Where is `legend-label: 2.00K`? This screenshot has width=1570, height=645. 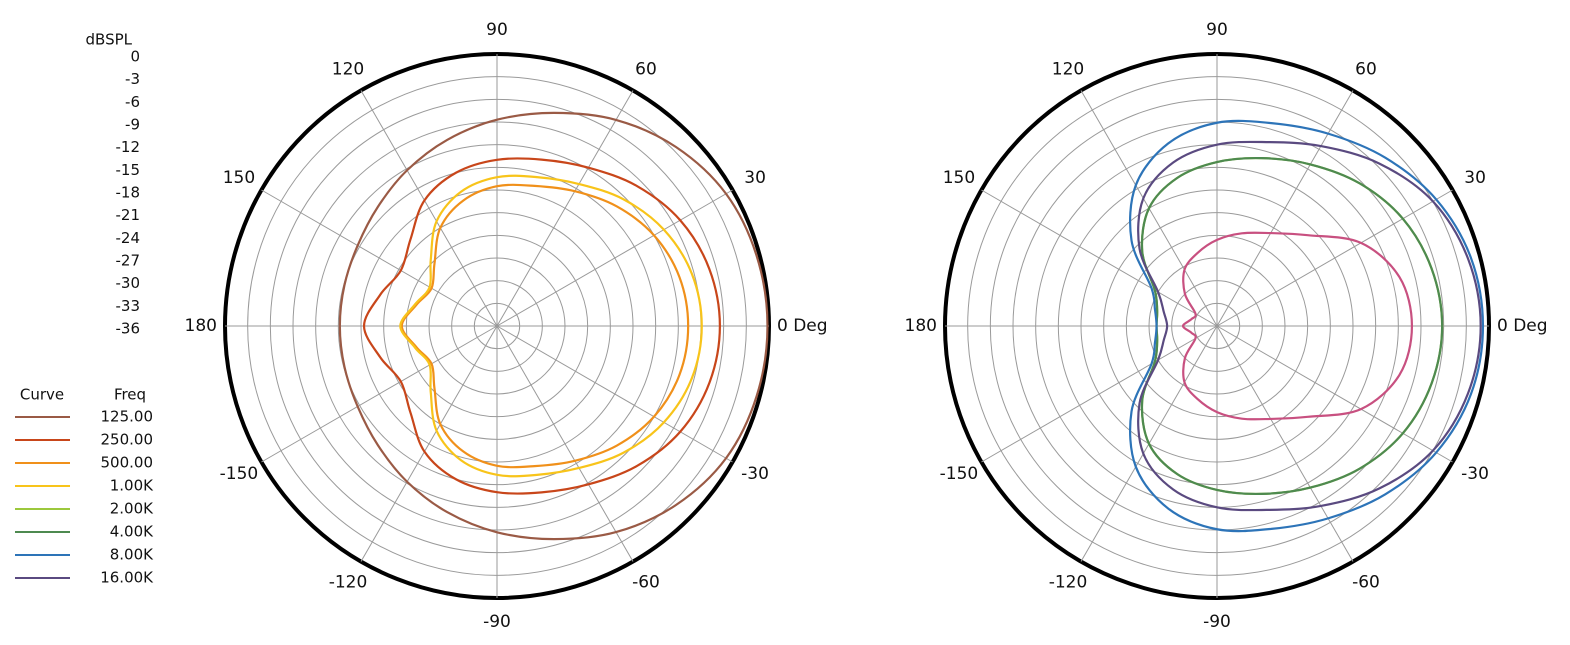 legend-label: 2.00K is located at coordinates (132, 509).